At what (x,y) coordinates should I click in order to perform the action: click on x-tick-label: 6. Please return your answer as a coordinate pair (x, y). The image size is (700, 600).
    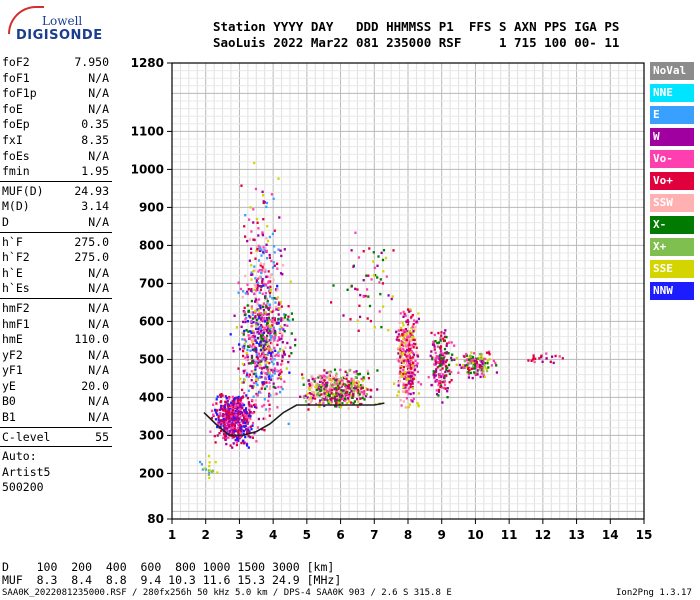
    Looking at the image, I should click on (340, 535).